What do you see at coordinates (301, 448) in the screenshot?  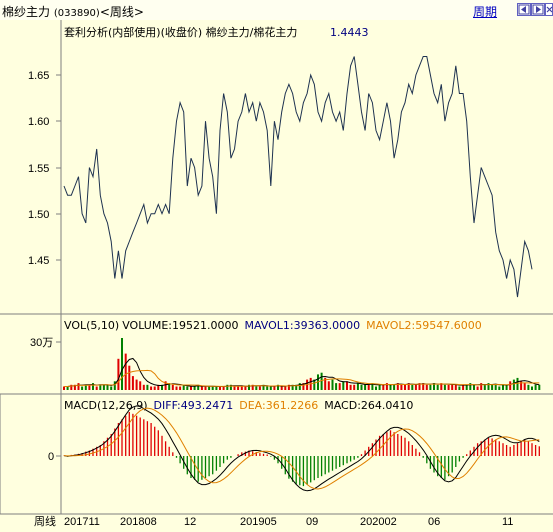 I see `macd-group` at bounding box center [301, 448].